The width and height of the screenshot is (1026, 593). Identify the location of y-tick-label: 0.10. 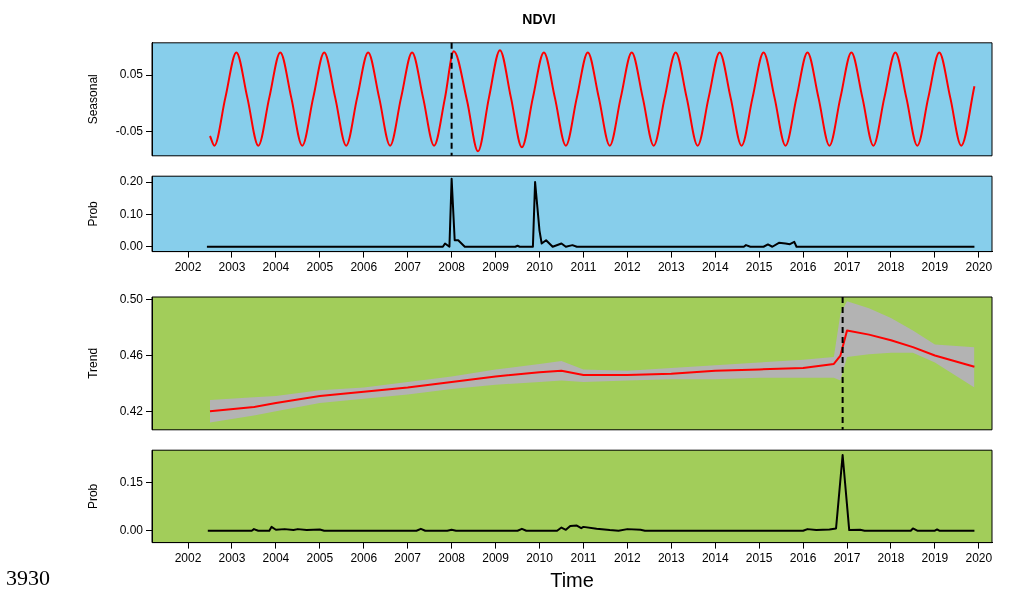
(131, 213).